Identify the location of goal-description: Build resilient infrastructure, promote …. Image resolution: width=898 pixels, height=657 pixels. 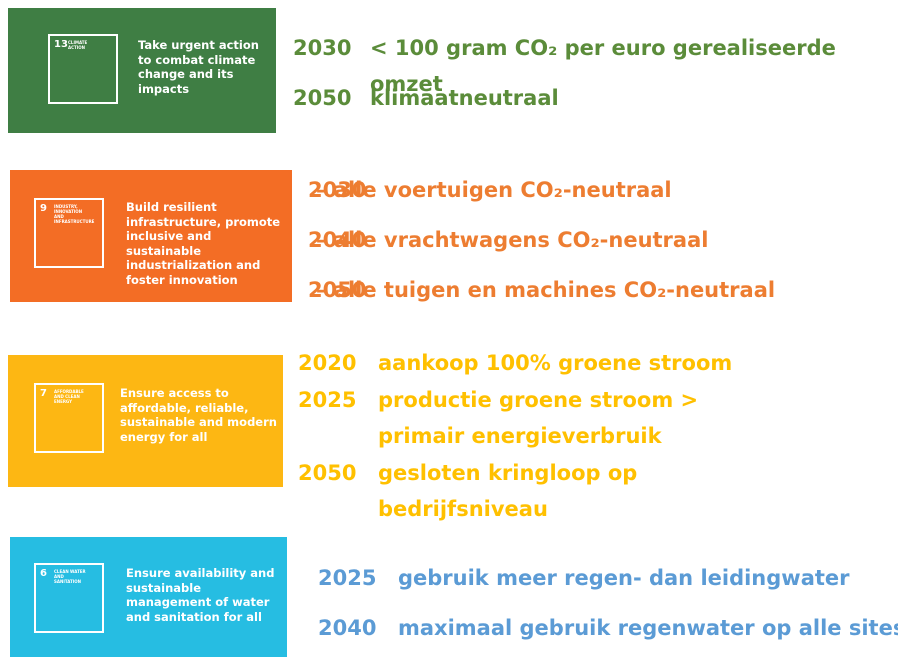
(203, 243).